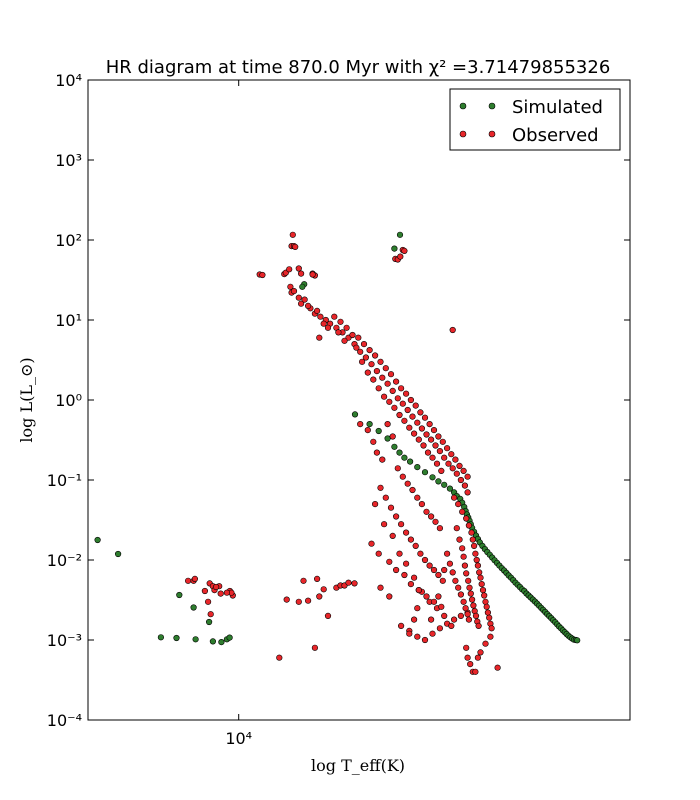 The width and height of the screenshot is (700, 800). Describe the element at coordinates (64, 480) in the screenshot. I see `y-tick-label: 10⁻¹` at that location.